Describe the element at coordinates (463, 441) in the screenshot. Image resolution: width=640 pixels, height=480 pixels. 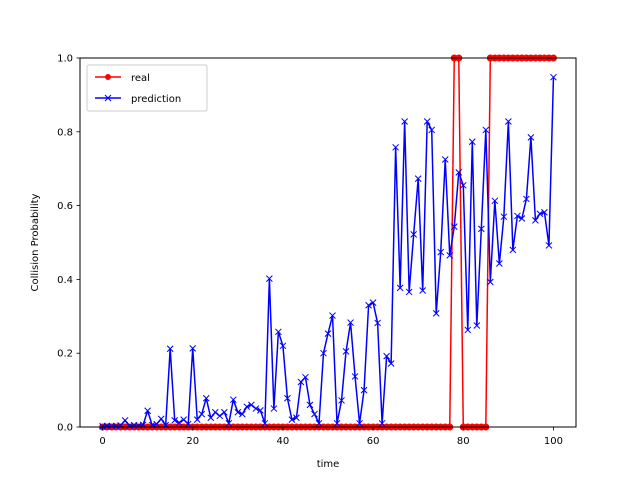
I see `x-tick-label: 80` at that location.